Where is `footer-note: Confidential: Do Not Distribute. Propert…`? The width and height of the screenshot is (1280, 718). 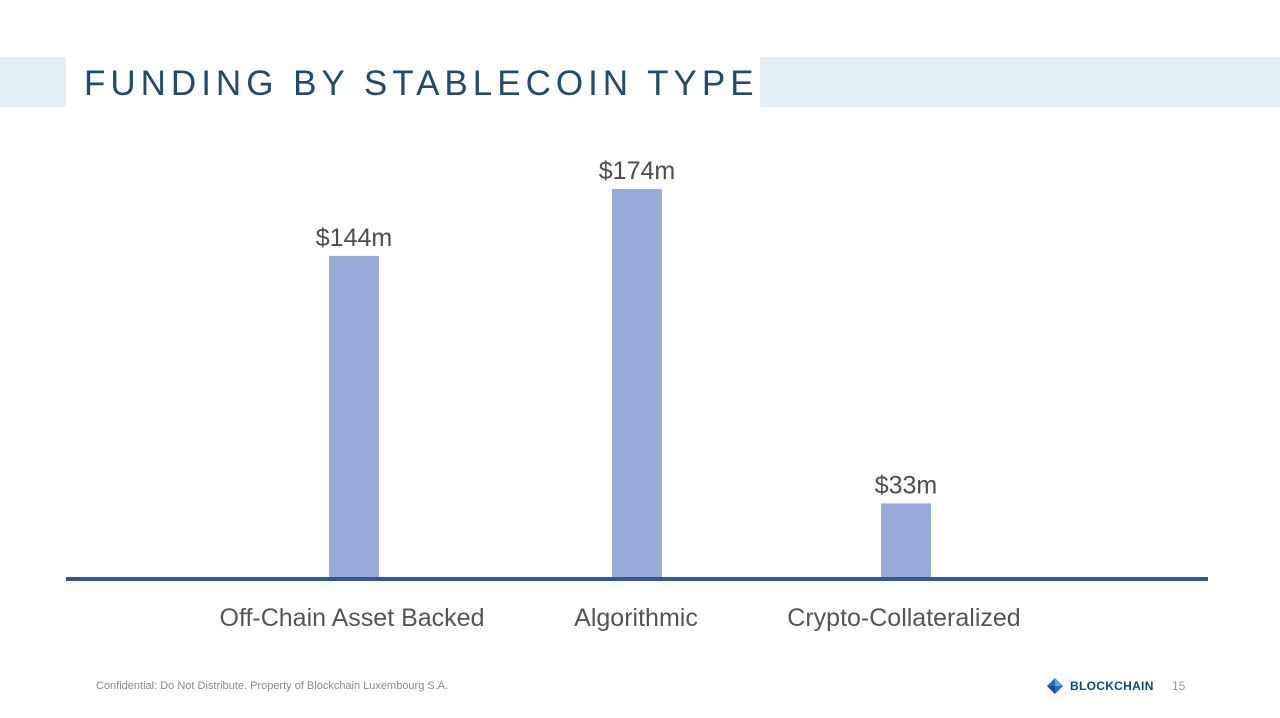
footer-note: Confidential: Do Not Distribute. Propert… is located at coordinates (272, 686).